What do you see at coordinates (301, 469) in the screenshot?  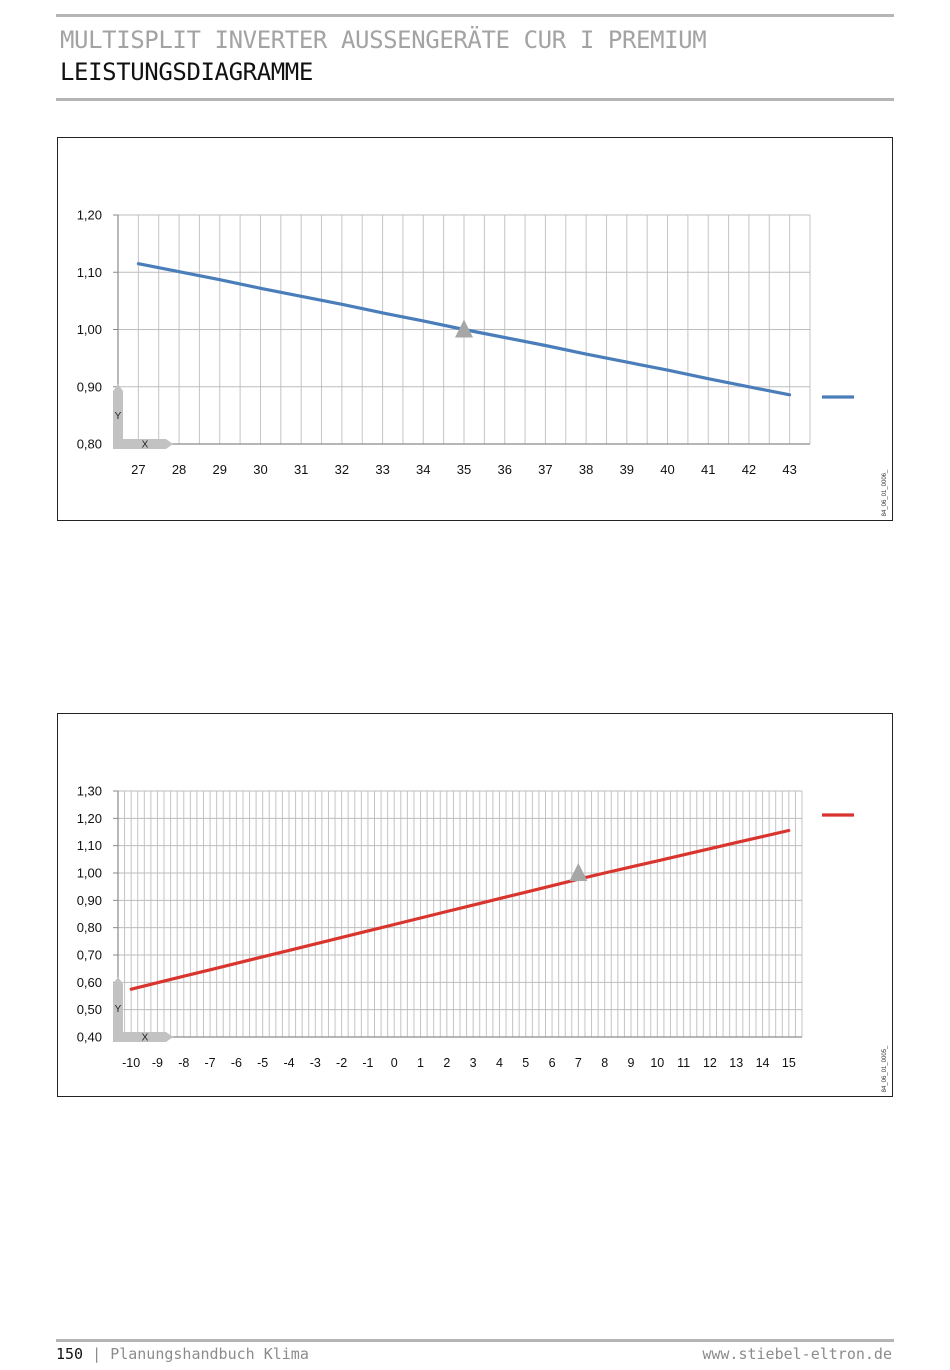 I see `x-tick-label: 31` at bounding box center [301, 469].